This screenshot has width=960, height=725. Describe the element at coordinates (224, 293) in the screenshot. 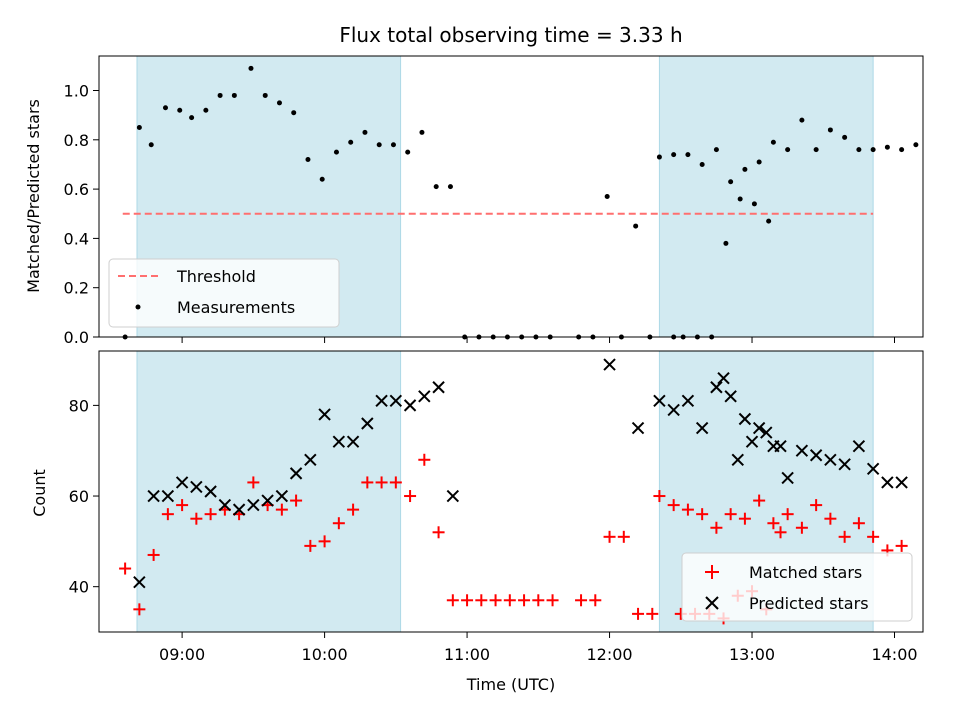

I see `top-legend: Threshold Measurements` at that location.